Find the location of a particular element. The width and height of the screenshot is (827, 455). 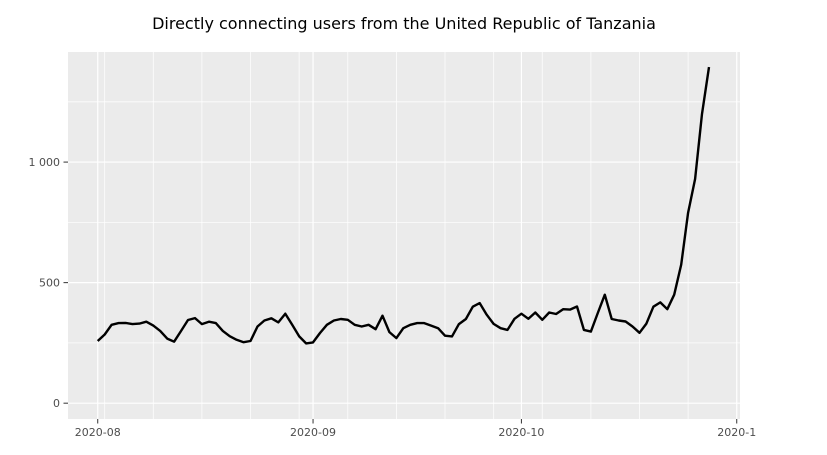

x-tick-label: 2020-09 is located at coordinates (313, 432).